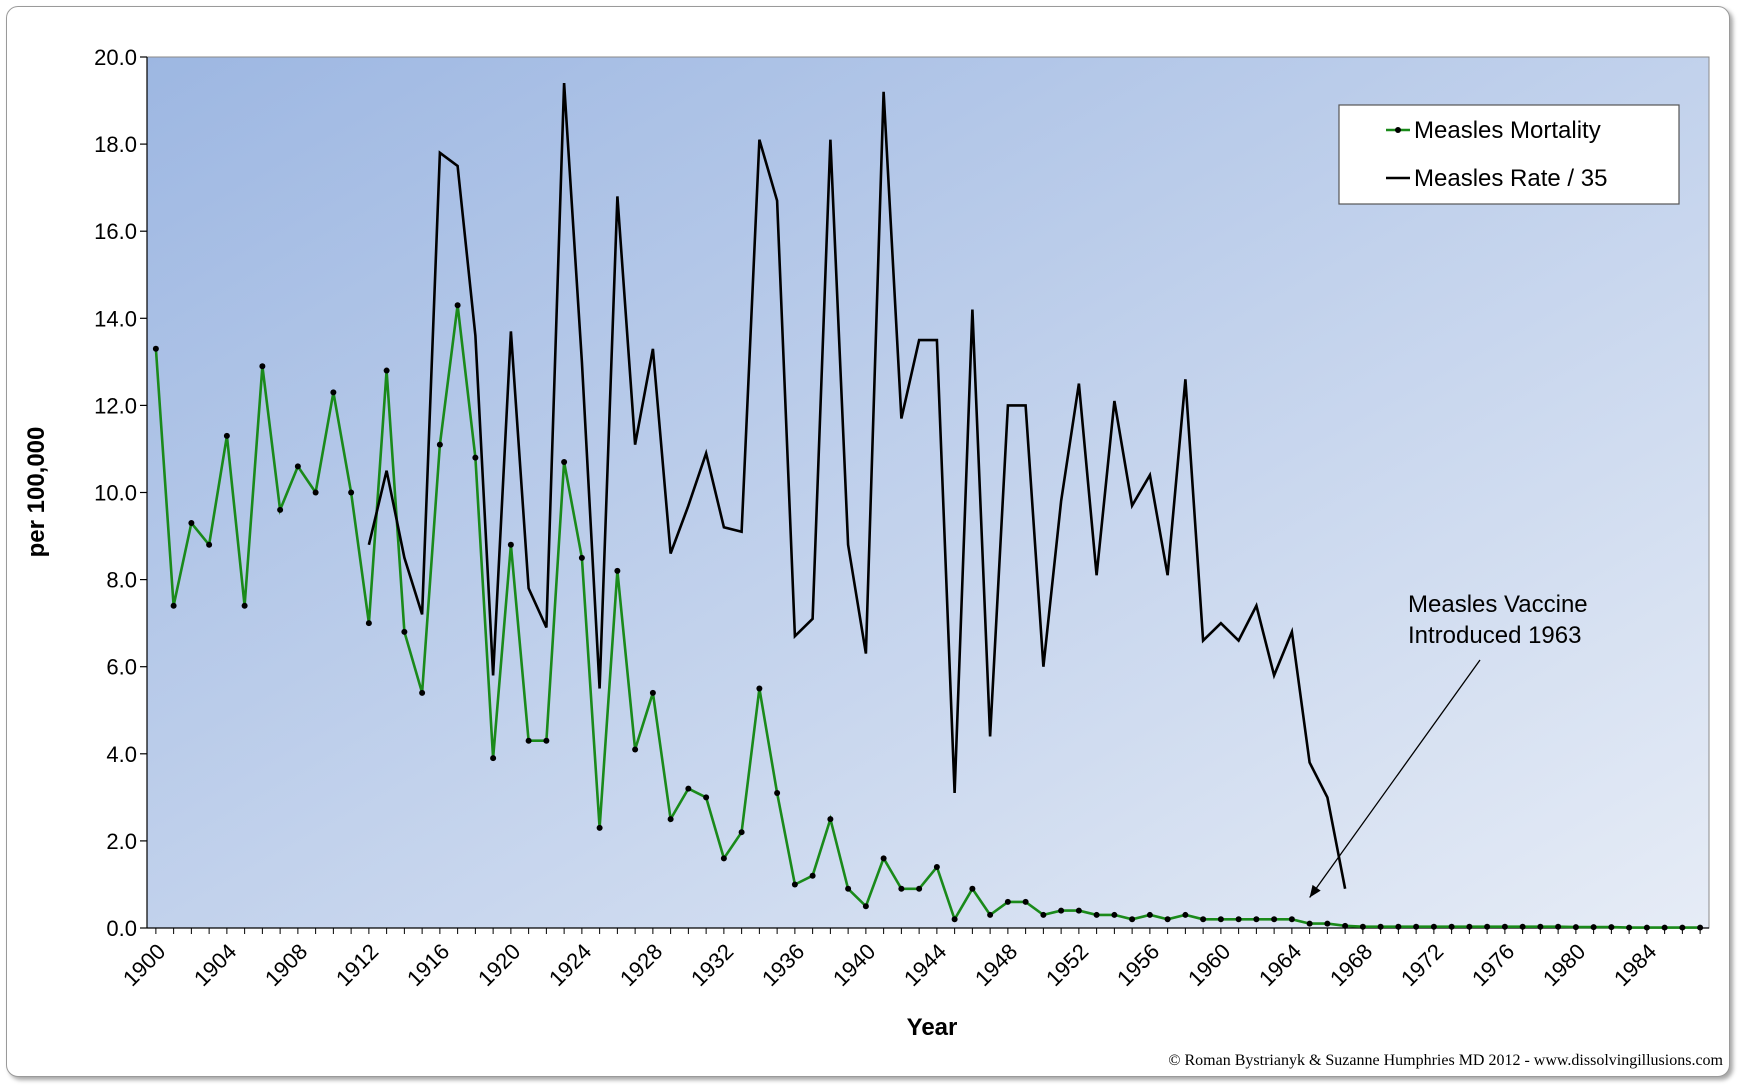  What do you see at coordinates (1564, 965) in the screenshot?
I see `x-tick-label: 1980` at bounding box center [1564, 965].